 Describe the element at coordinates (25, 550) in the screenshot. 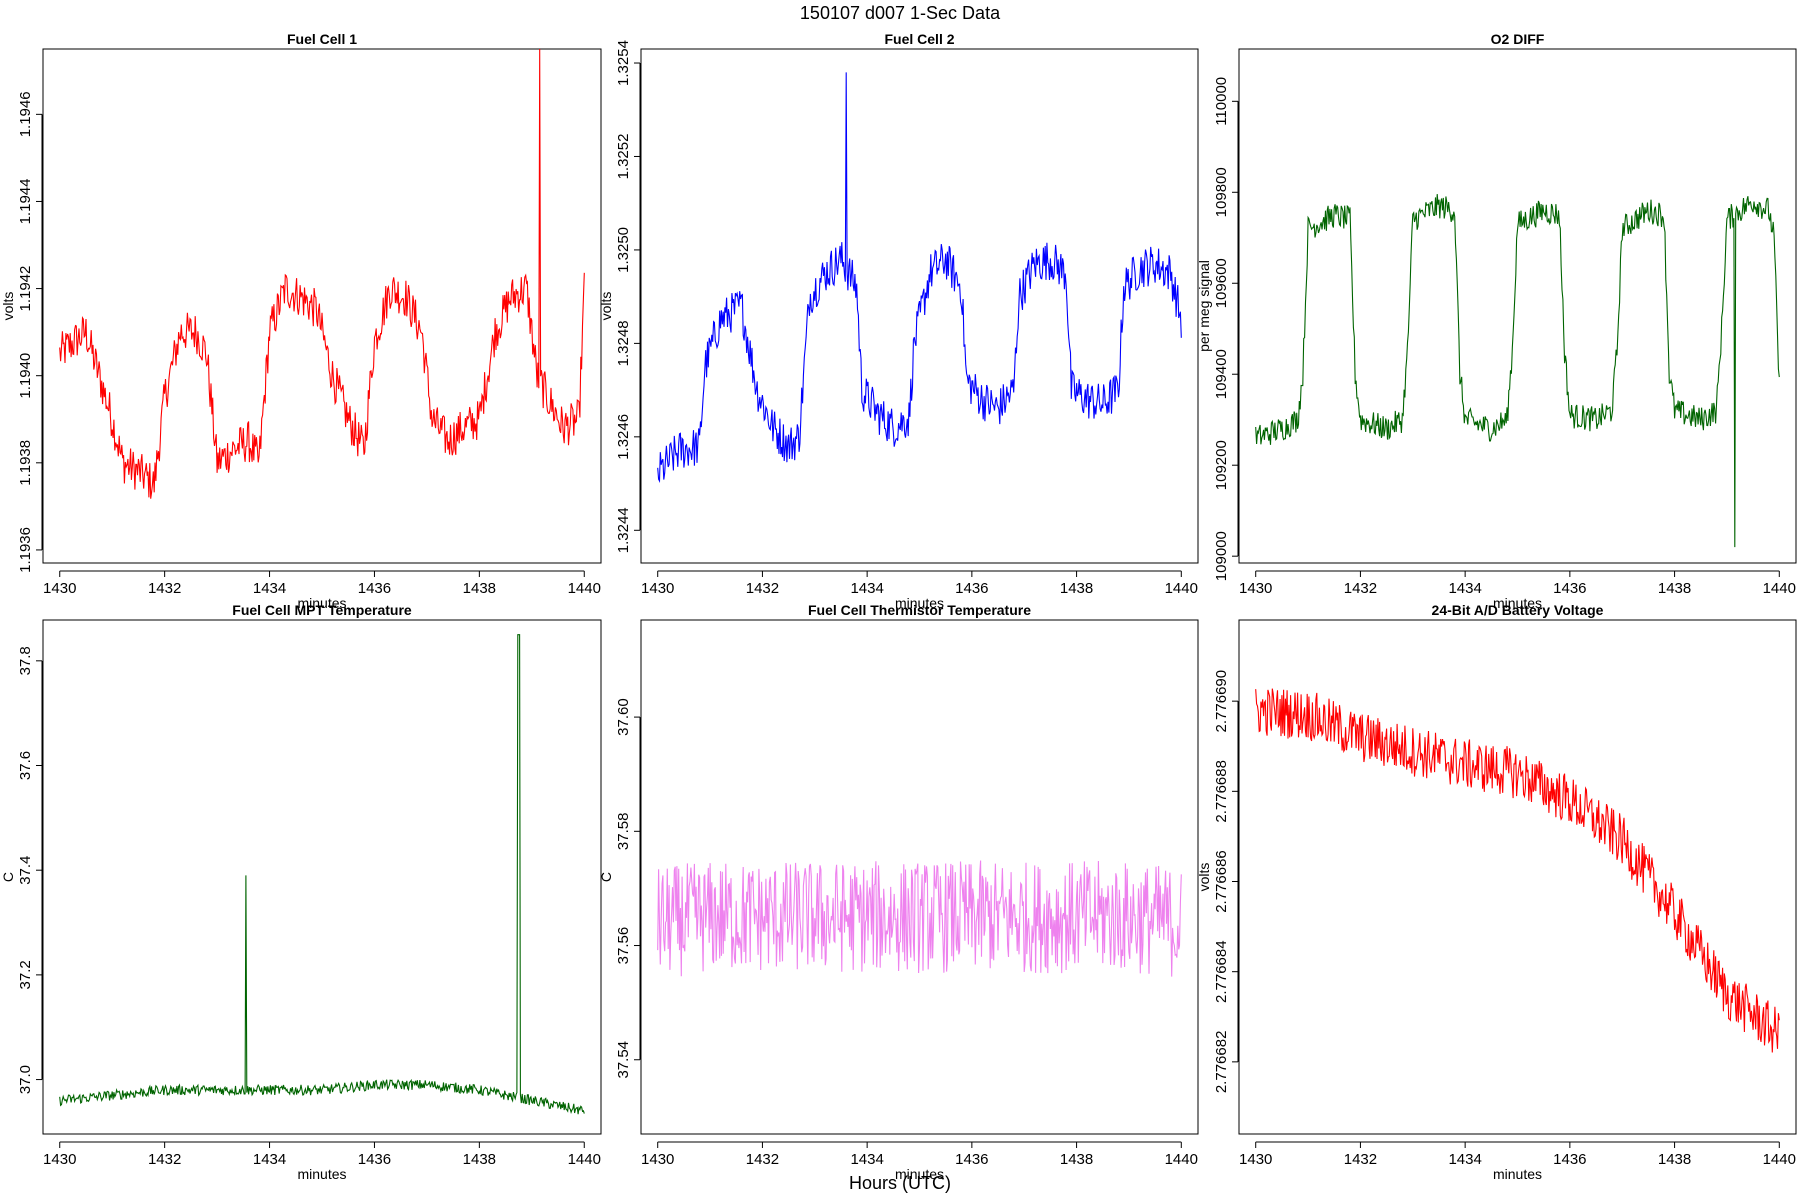

I see `y-tick-label: 1.1936` at that location.